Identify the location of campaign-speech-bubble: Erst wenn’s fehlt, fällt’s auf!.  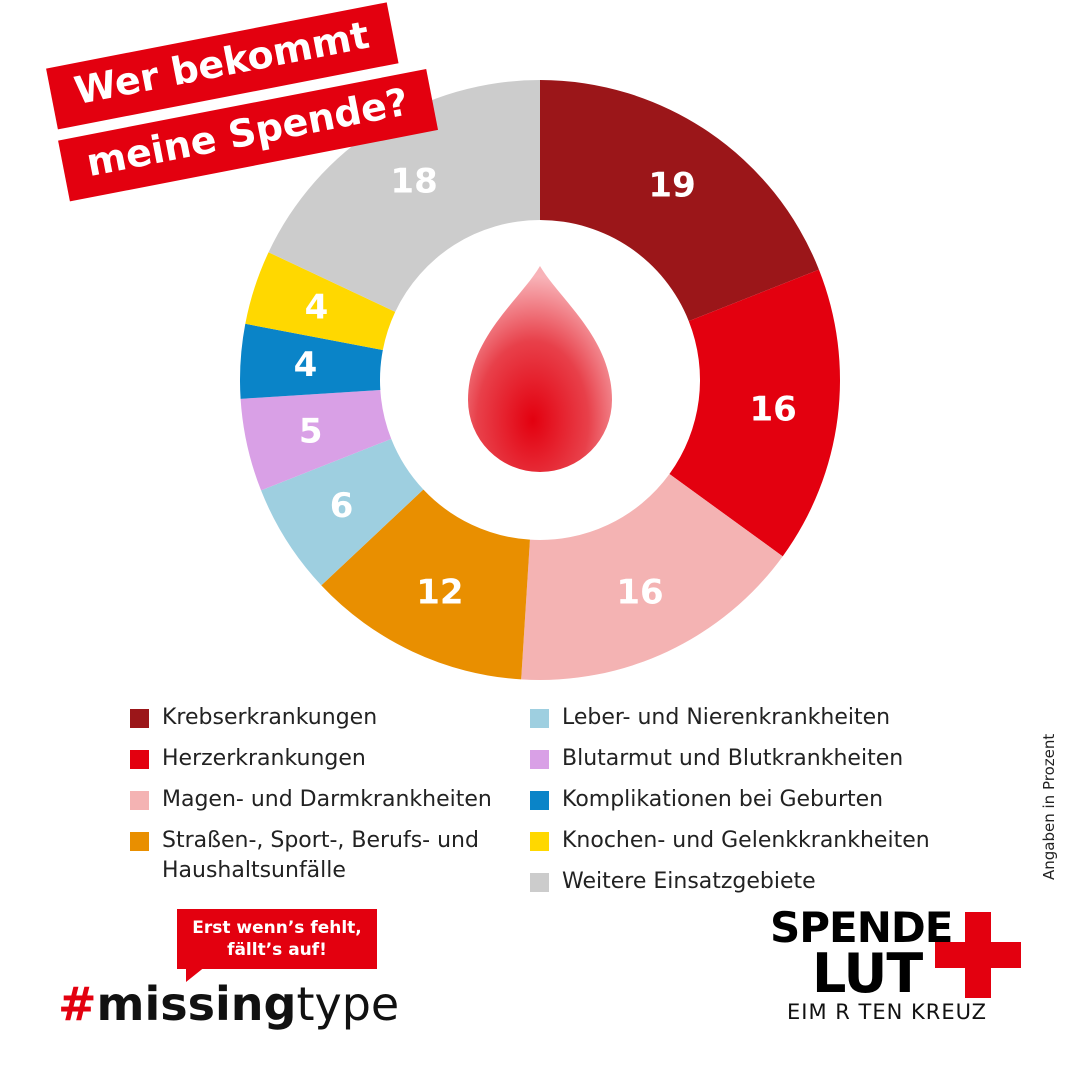
(277, 939).